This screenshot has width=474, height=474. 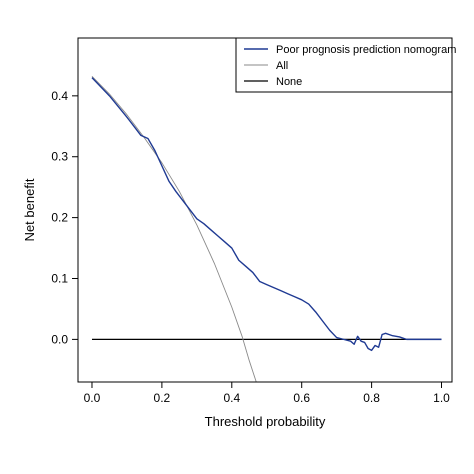 What do you see at coordinates (231, 398) in the screenshot?
I see `x-tick-label: 0.4` at bounding box center [231, 398].